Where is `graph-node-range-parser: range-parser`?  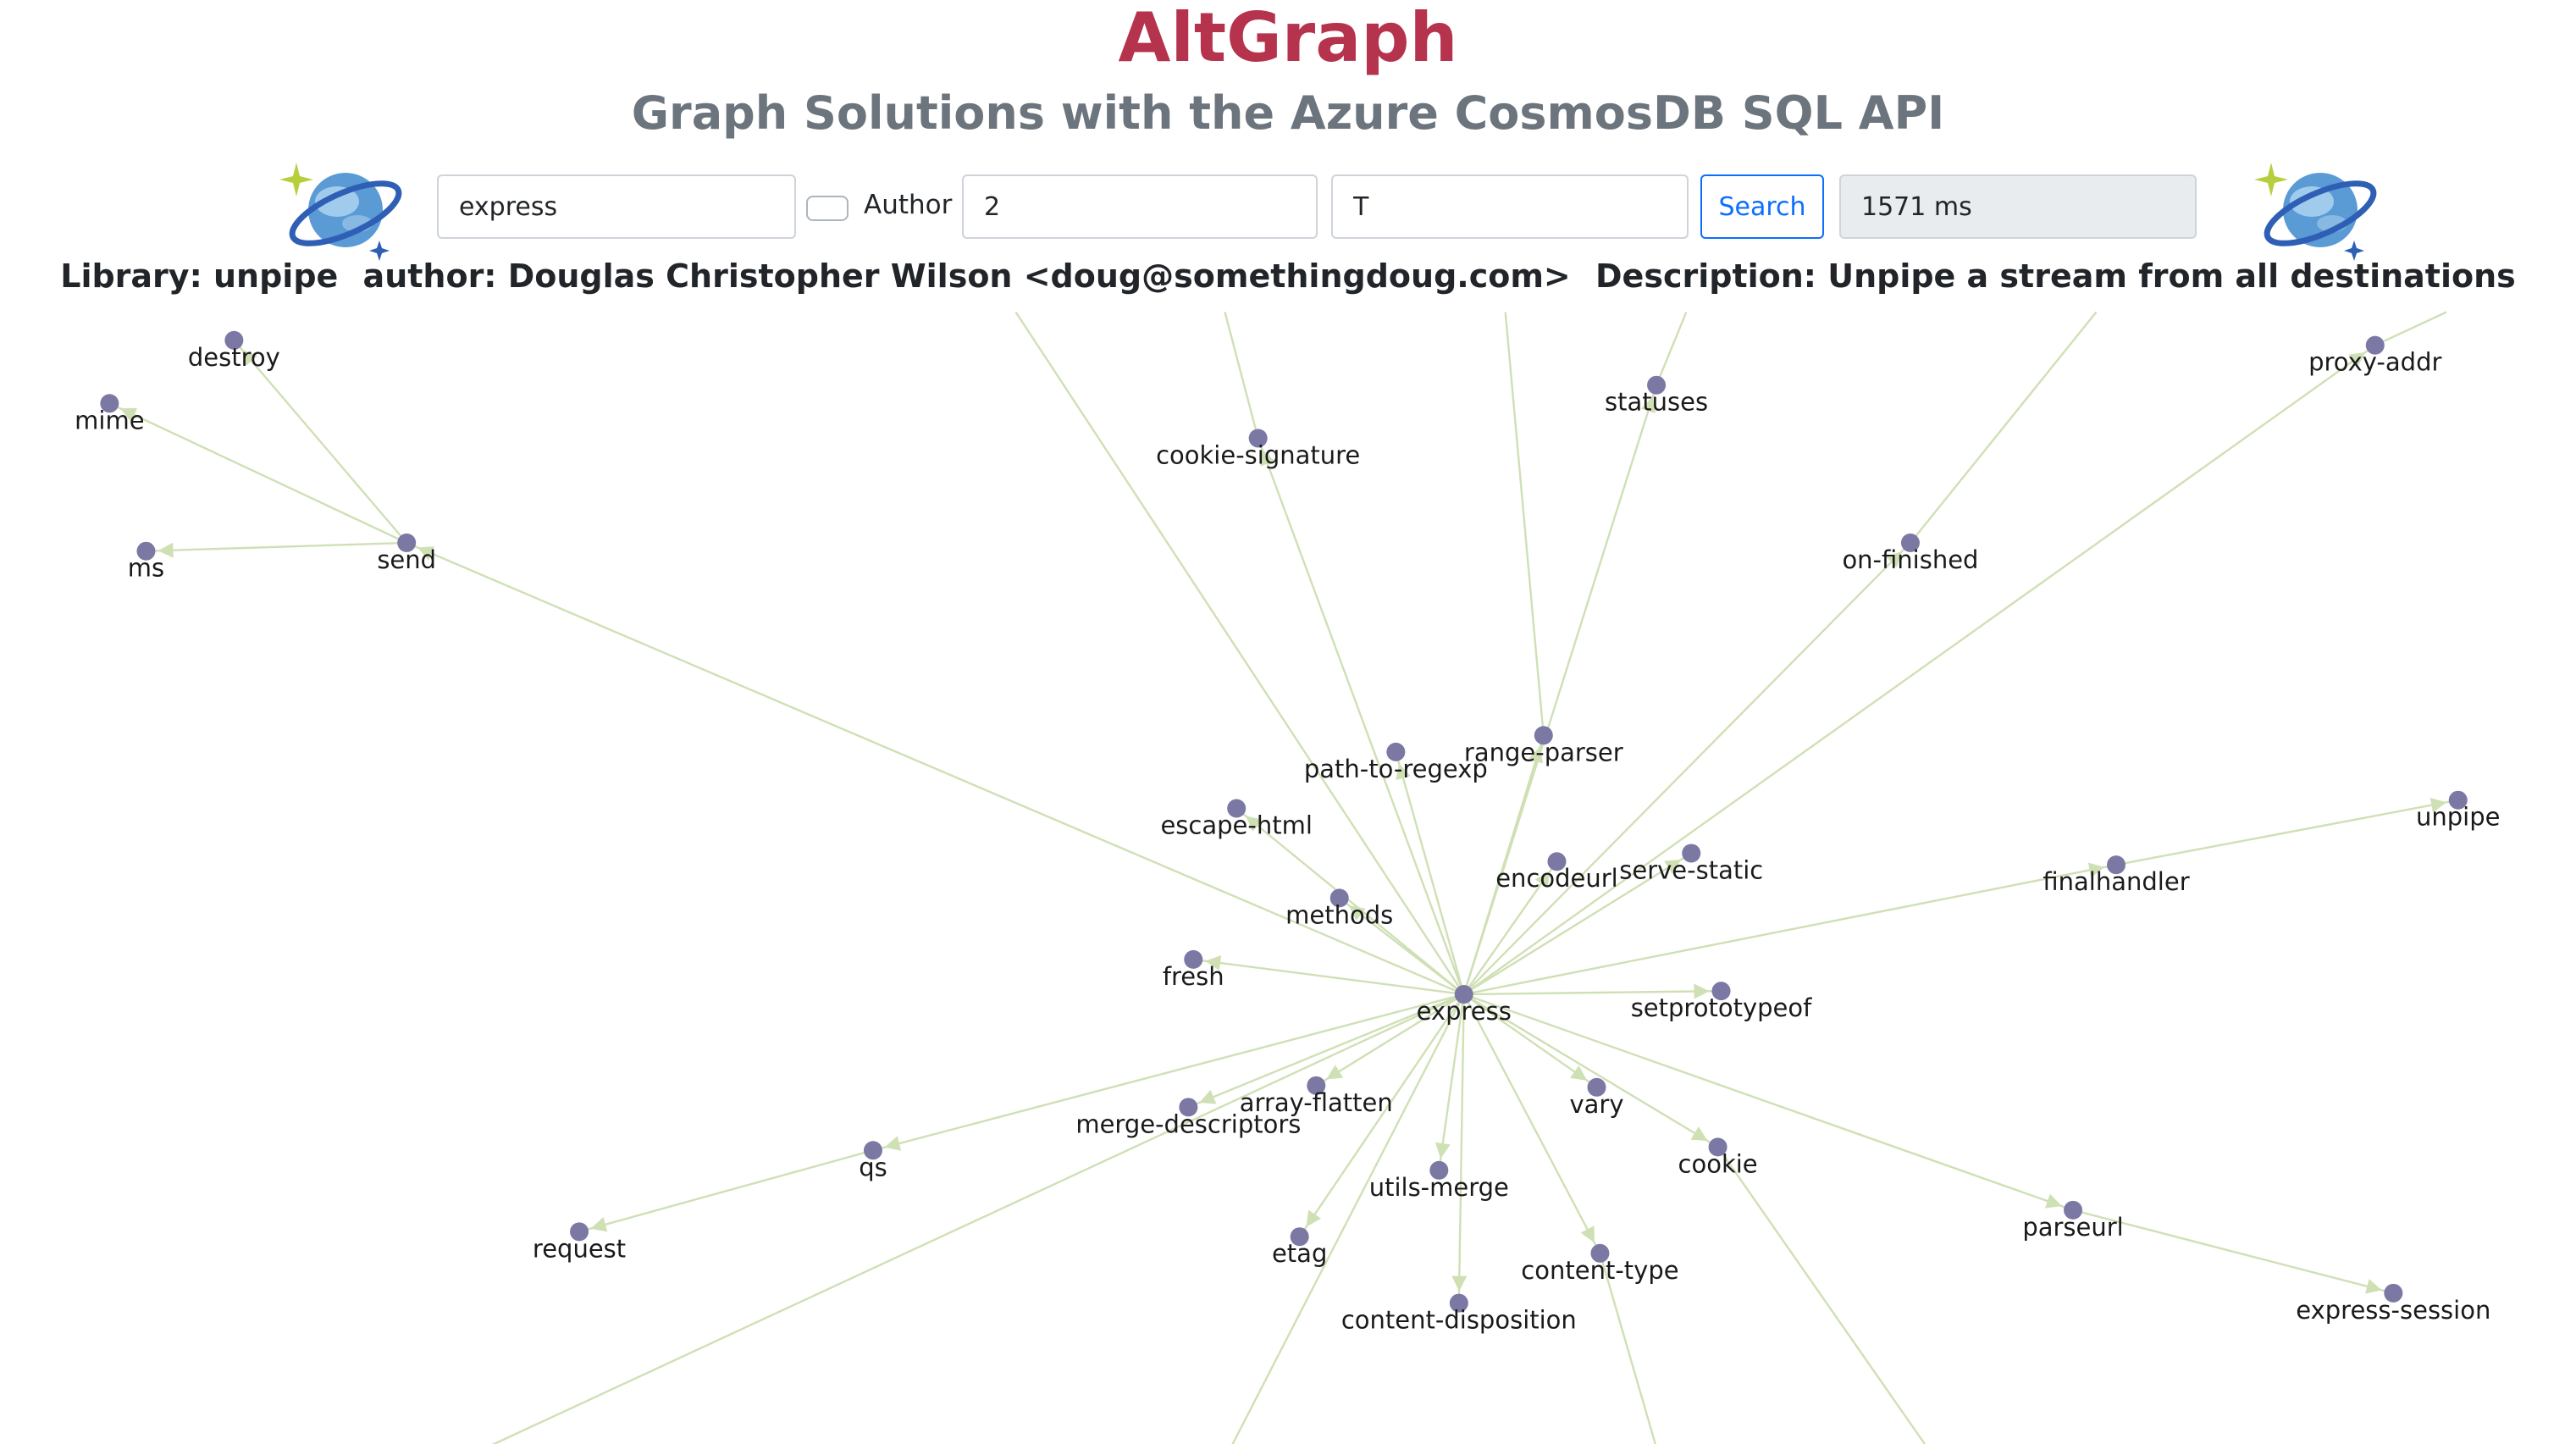 graph-node-range-parser: range-parser is located at coordinates (1544, 746).